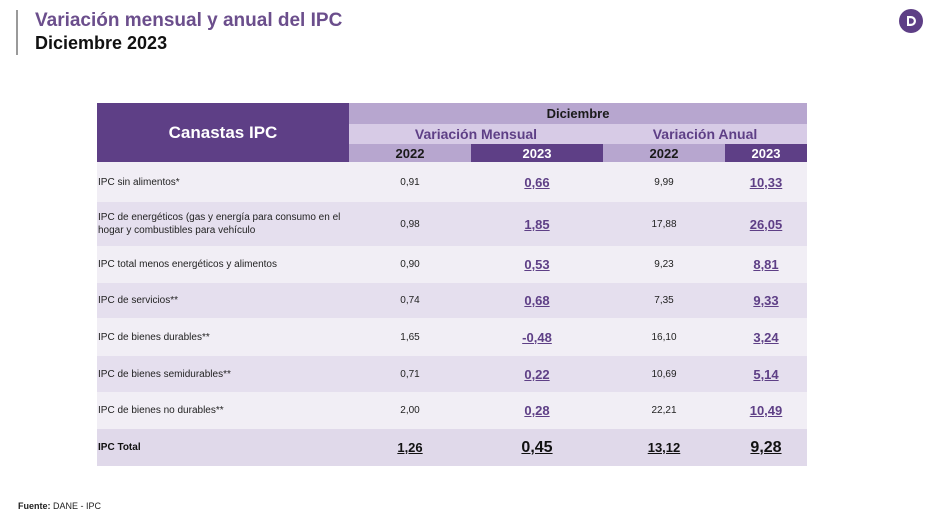 This screenshot has height=521, width=934. I want to click on annual-2022-value: 16,10, so click(664, 337).